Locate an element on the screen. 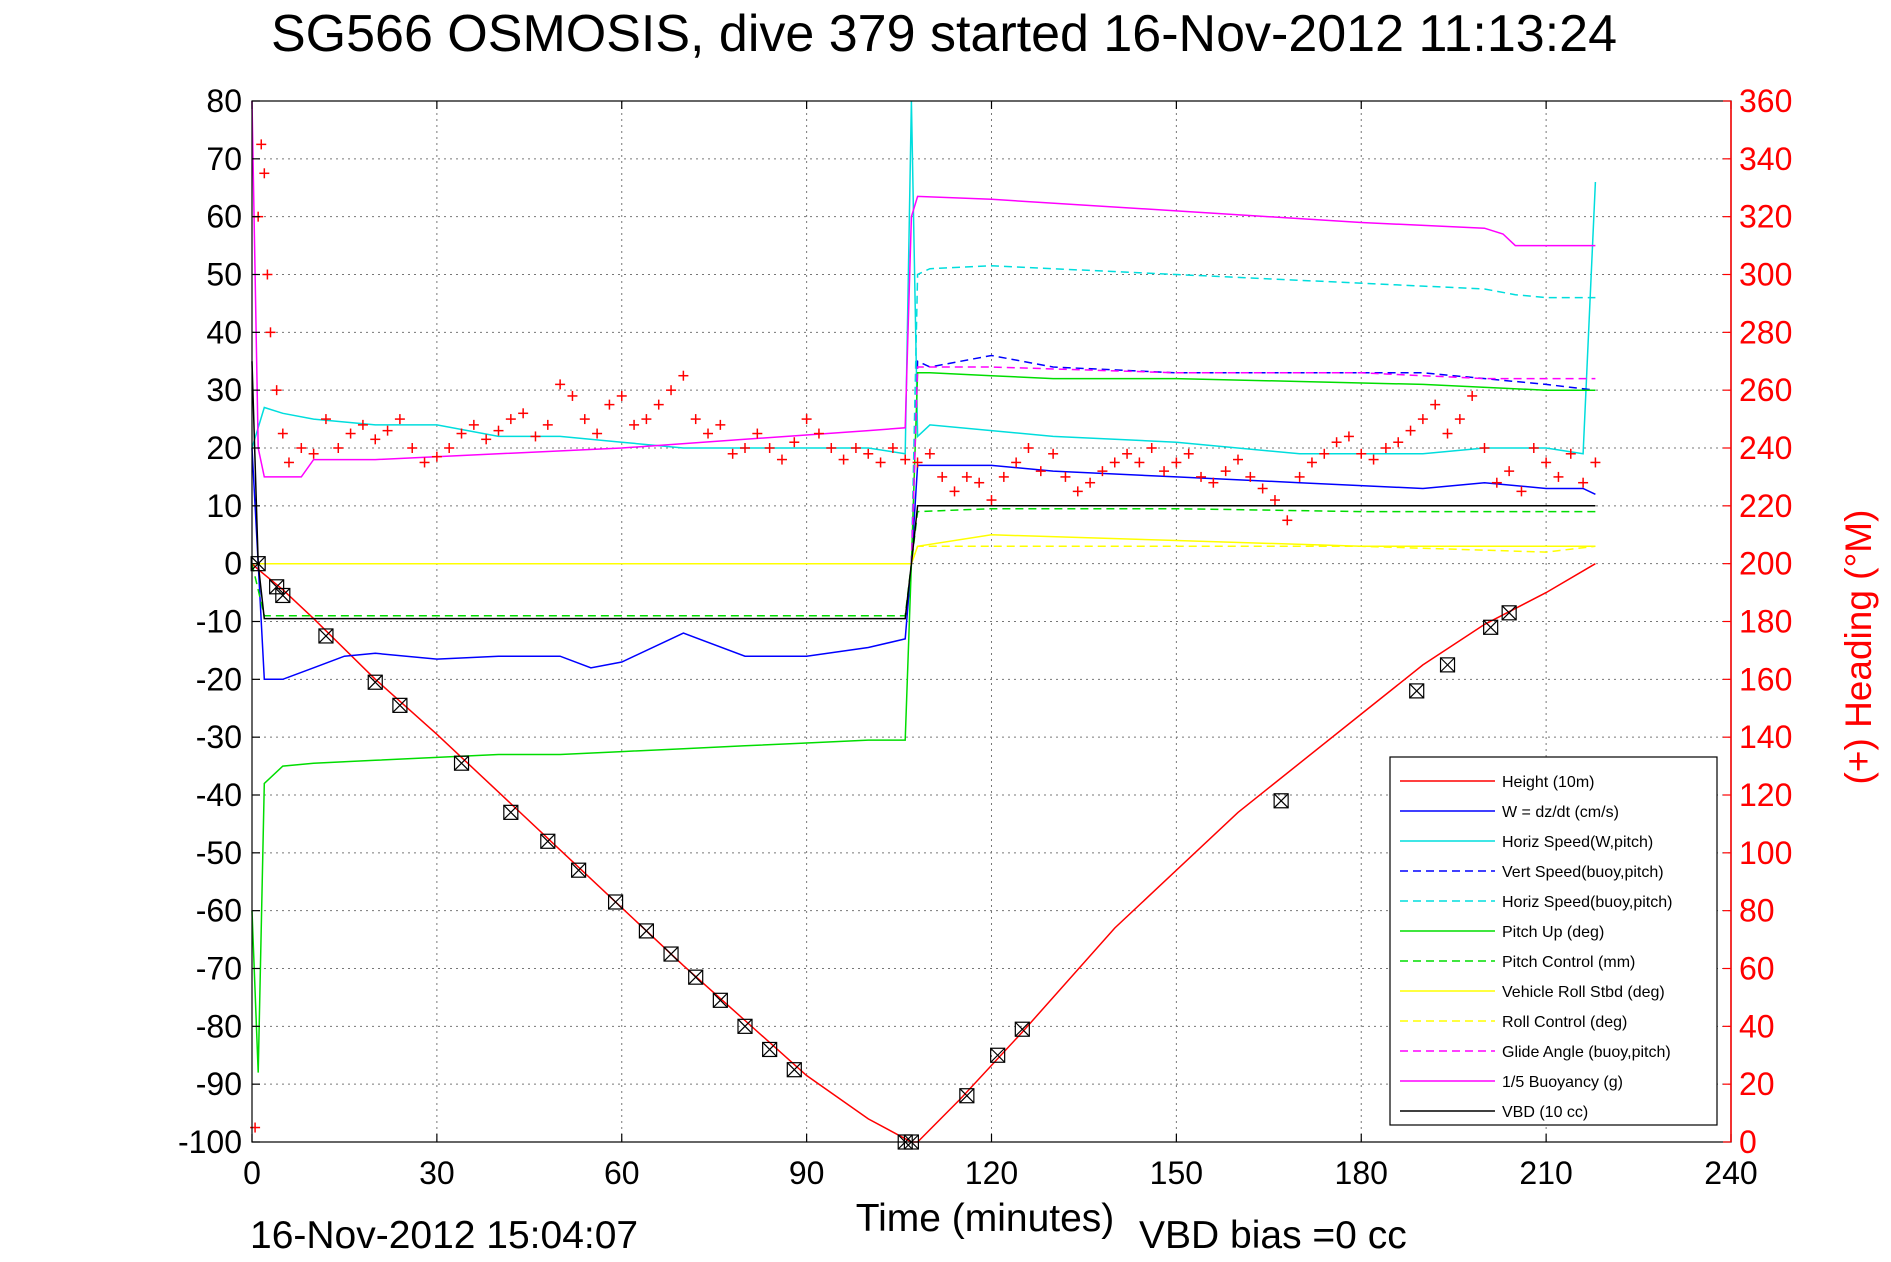  y-left-tick-label: 20 is located at coordinates (224, 448).